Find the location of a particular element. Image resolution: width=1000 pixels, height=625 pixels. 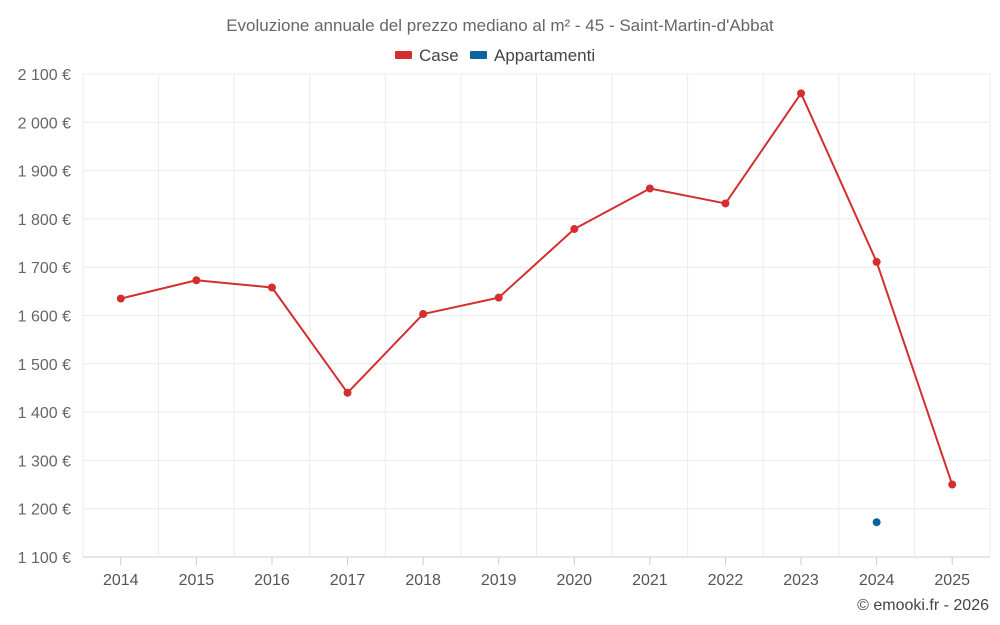

y-tick-label: 1 300 € is located at coordinates (44, 461).